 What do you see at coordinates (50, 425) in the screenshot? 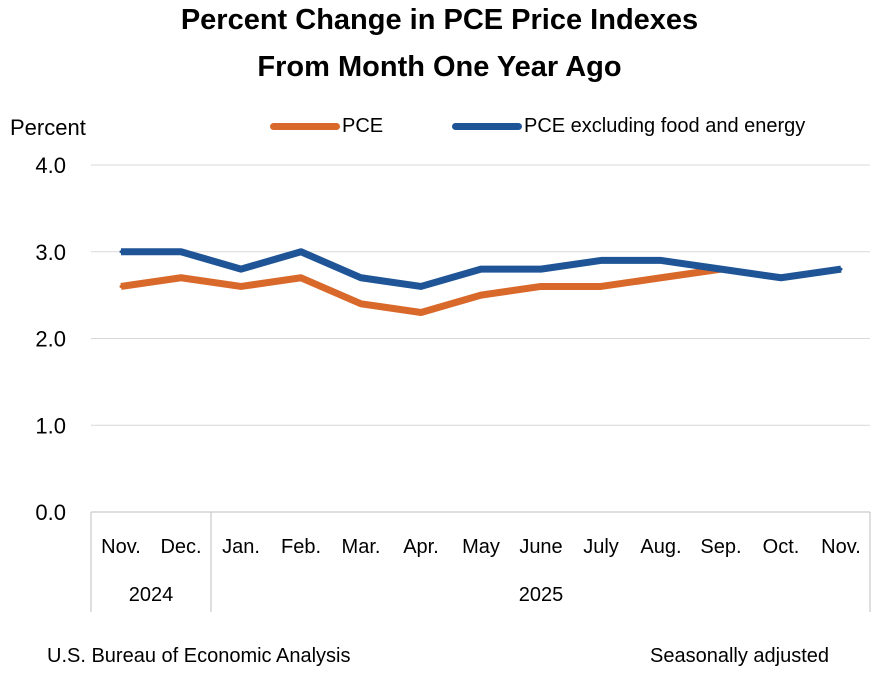
I see `y-tick-label: 1.0` at bounding box center [50, 425].